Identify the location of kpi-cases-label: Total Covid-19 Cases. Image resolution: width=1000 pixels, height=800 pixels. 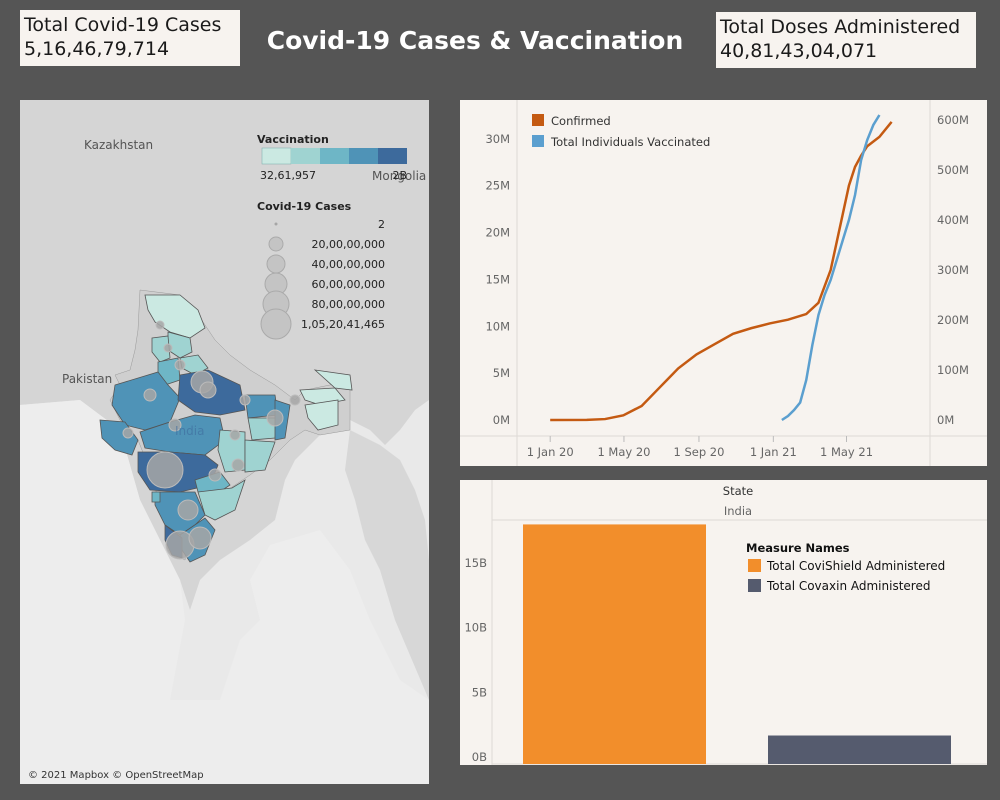
(130, 23).